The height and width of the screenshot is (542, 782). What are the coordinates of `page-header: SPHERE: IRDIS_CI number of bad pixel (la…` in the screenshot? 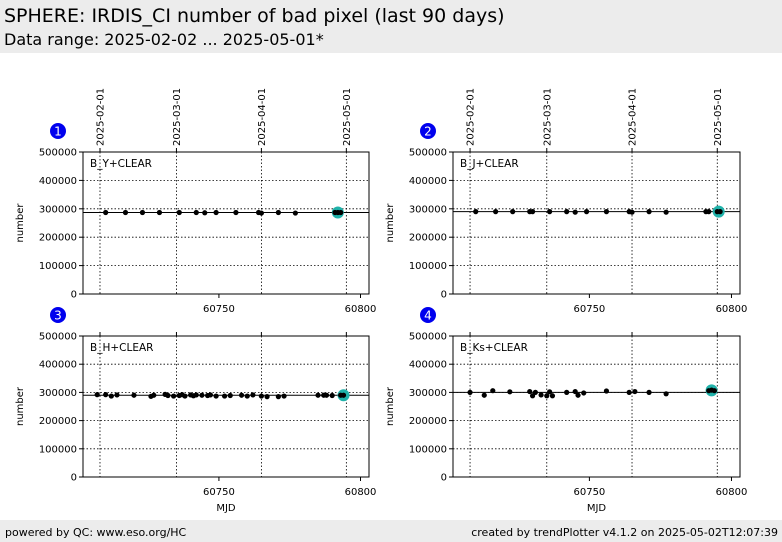 It's located at (391, 26).